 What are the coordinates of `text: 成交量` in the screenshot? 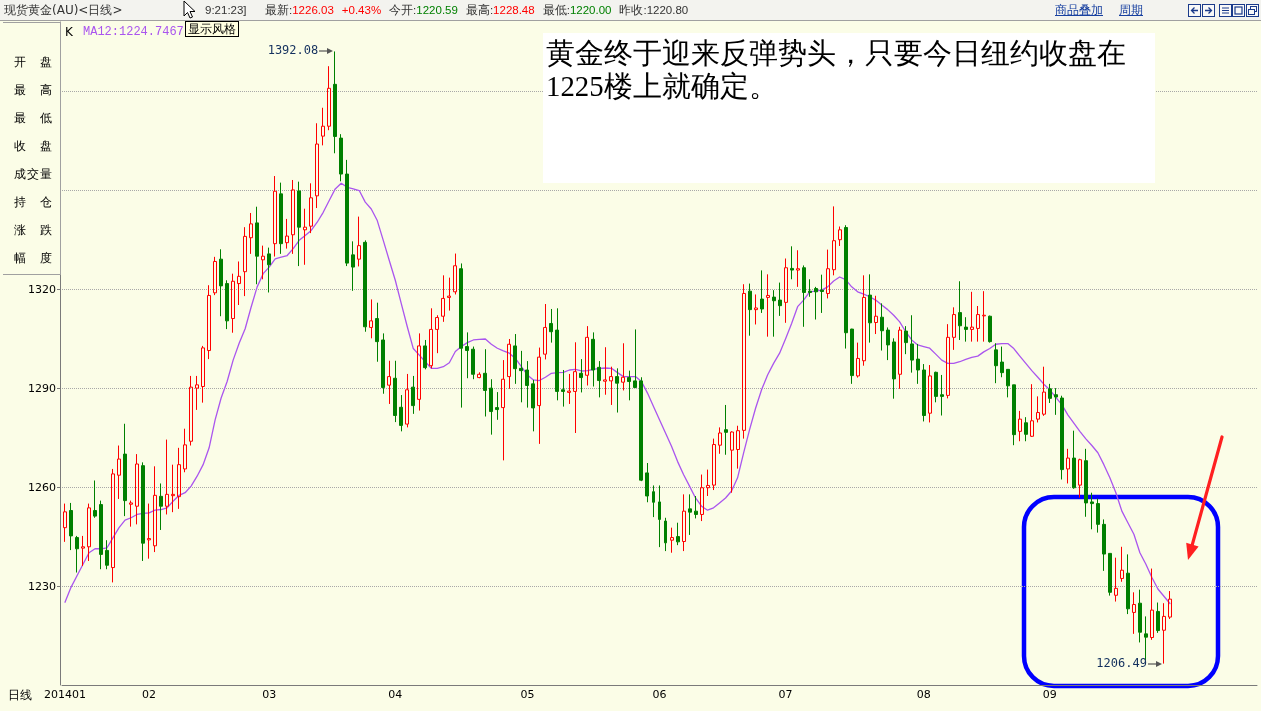 It's located at (33, 174).